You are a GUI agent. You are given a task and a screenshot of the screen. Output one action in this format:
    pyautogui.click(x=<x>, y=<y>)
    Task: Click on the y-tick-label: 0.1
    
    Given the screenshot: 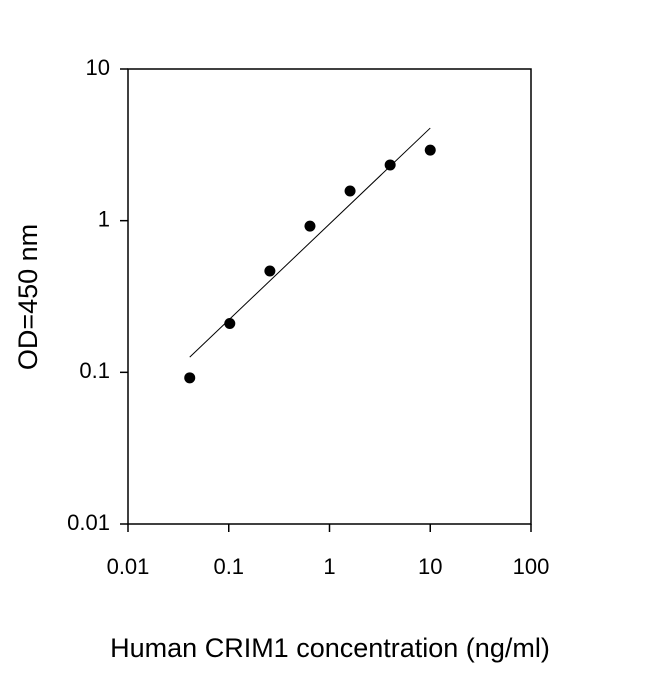 What is the action you would take?
    pyautogui.click(x=94, y=370)
    